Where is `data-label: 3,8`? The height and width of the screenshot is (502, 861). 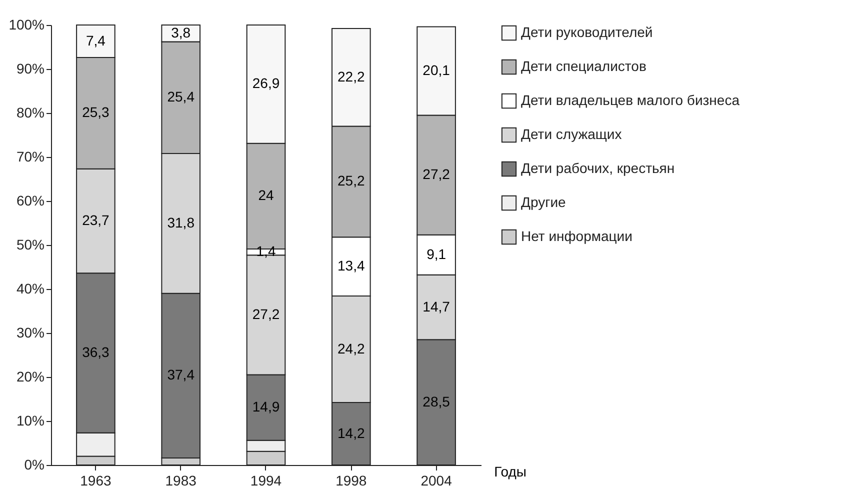
data-label: 3,8 is located at coordinates (181, 32).